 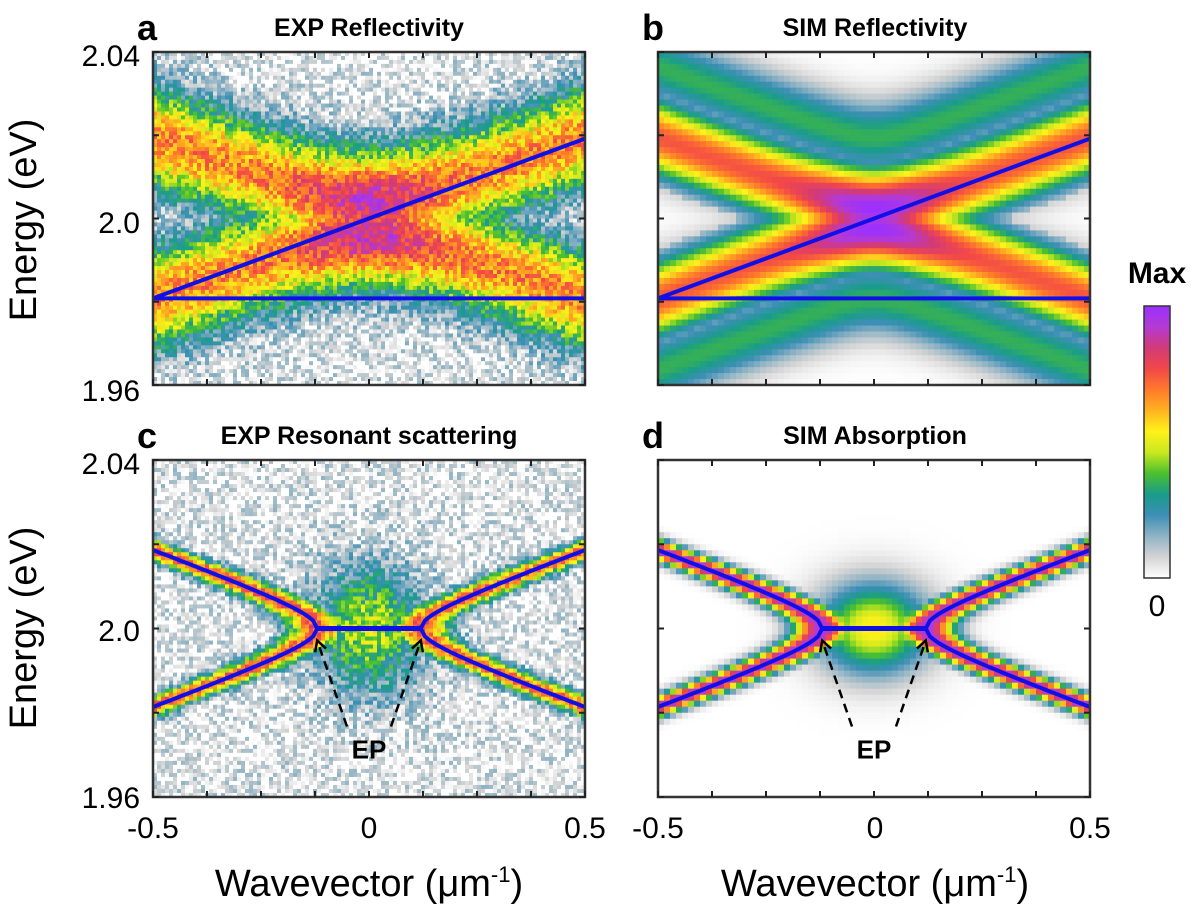 What do you see at coordinates (119, 631) in the screenshot?
I see `y-tick-label-bottom-mid: 2.0` at bounding box center [119, 631].